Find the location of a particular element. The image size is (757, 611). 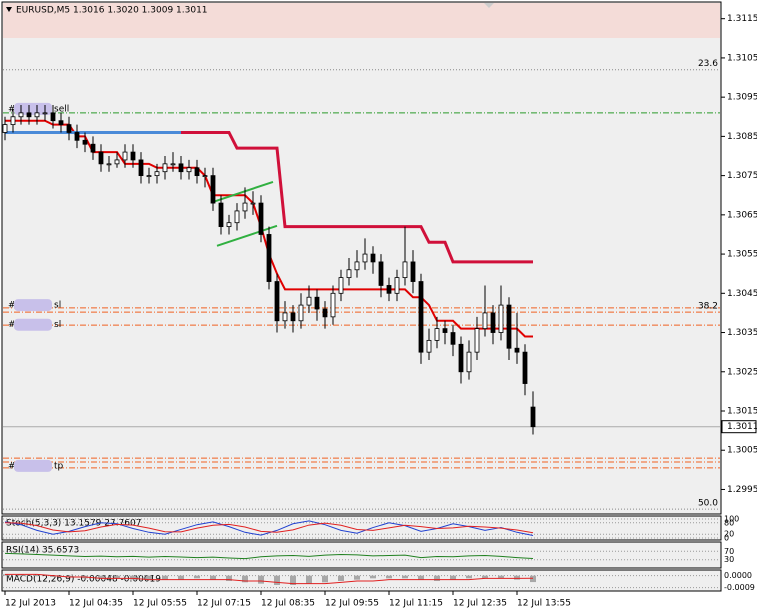

y-tick-label: 1.3045 is located at coordinates (742, 294).